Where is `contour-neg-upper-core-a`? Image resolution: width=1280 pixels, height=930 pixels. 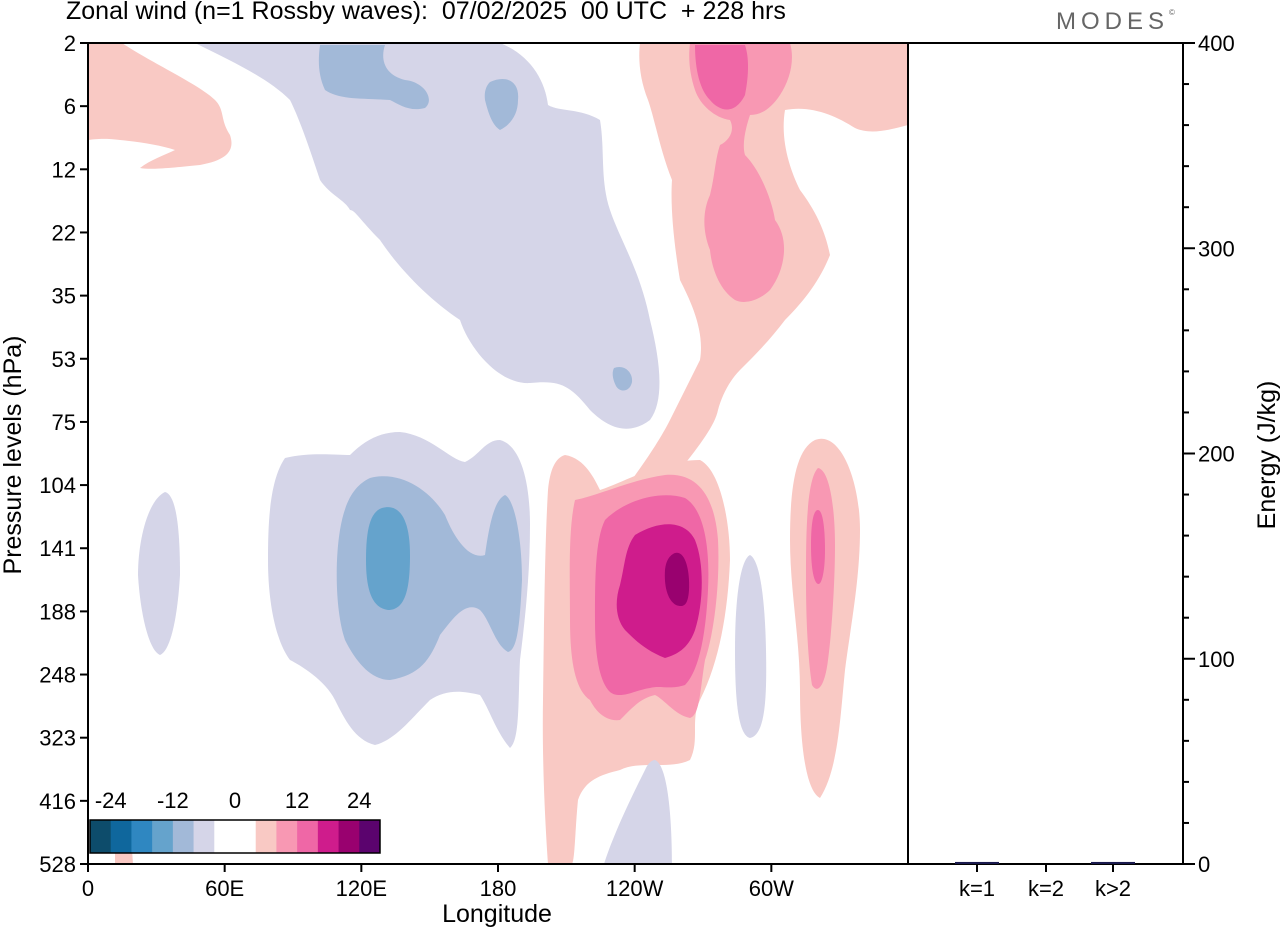
contour-neg-upper-core-a is located at coordinates (373, 77).